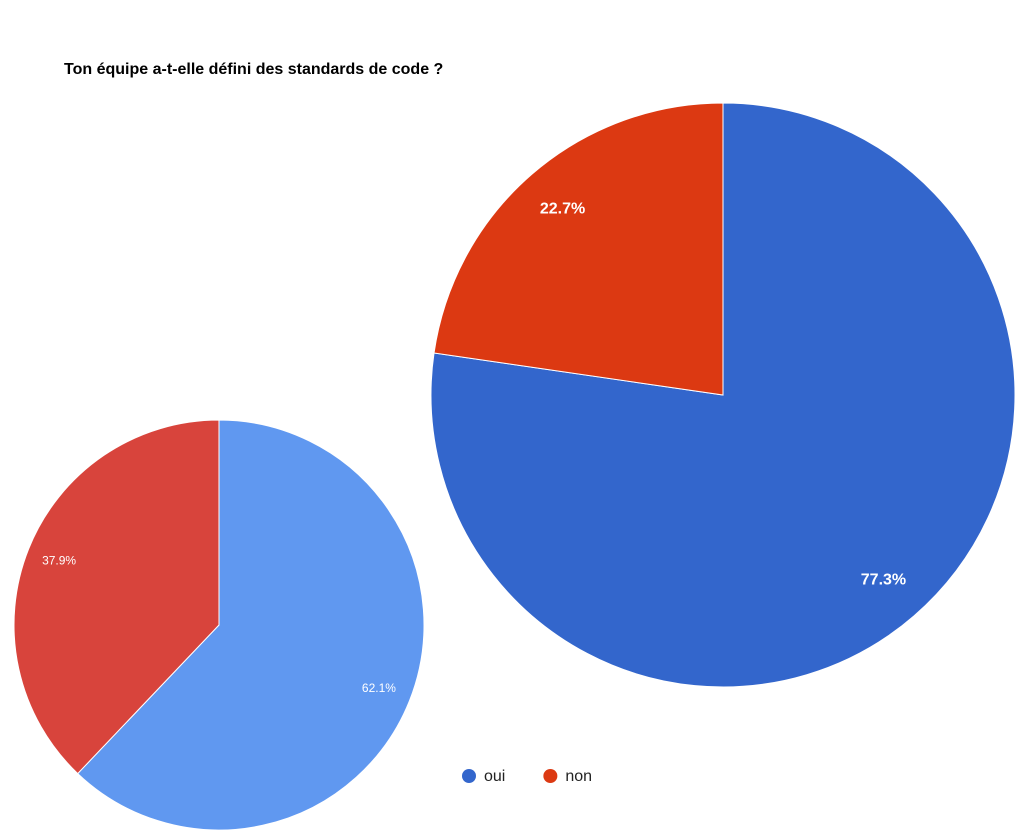 The height and width of the screenshot is (838, 1024). What do you see at coordinates (578, 776) in the screenshot?
I see `legend-label: non` at bounding box center [578, 776].